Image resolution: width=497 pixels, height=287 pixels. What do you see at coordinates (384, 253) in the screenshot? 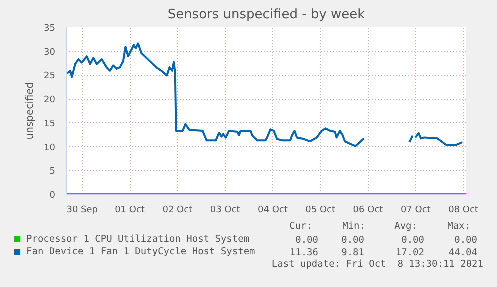
I see `text: 11.36 9.81 17.02 44.04` at bounding box center [384, 253].